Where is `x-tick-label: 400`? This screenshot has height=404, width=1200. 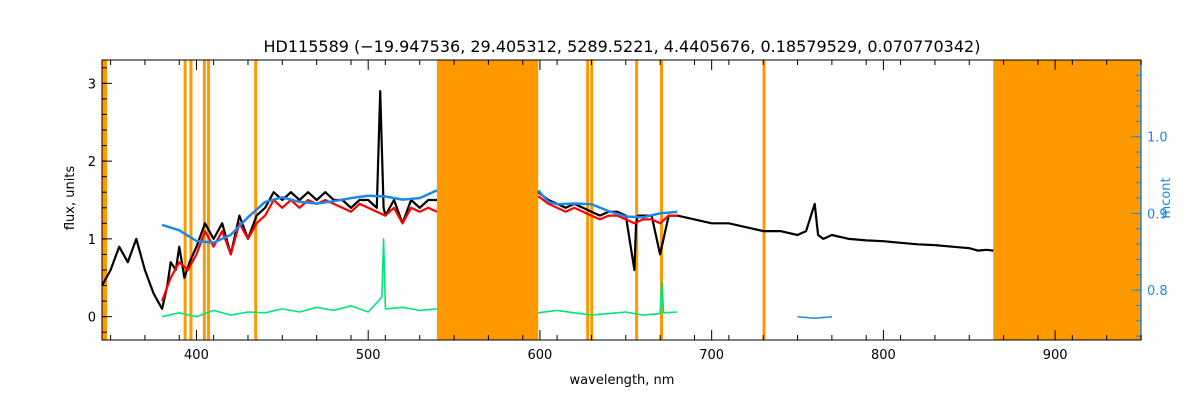
x-tick-label: 400 is located at coordinates (196, 355).